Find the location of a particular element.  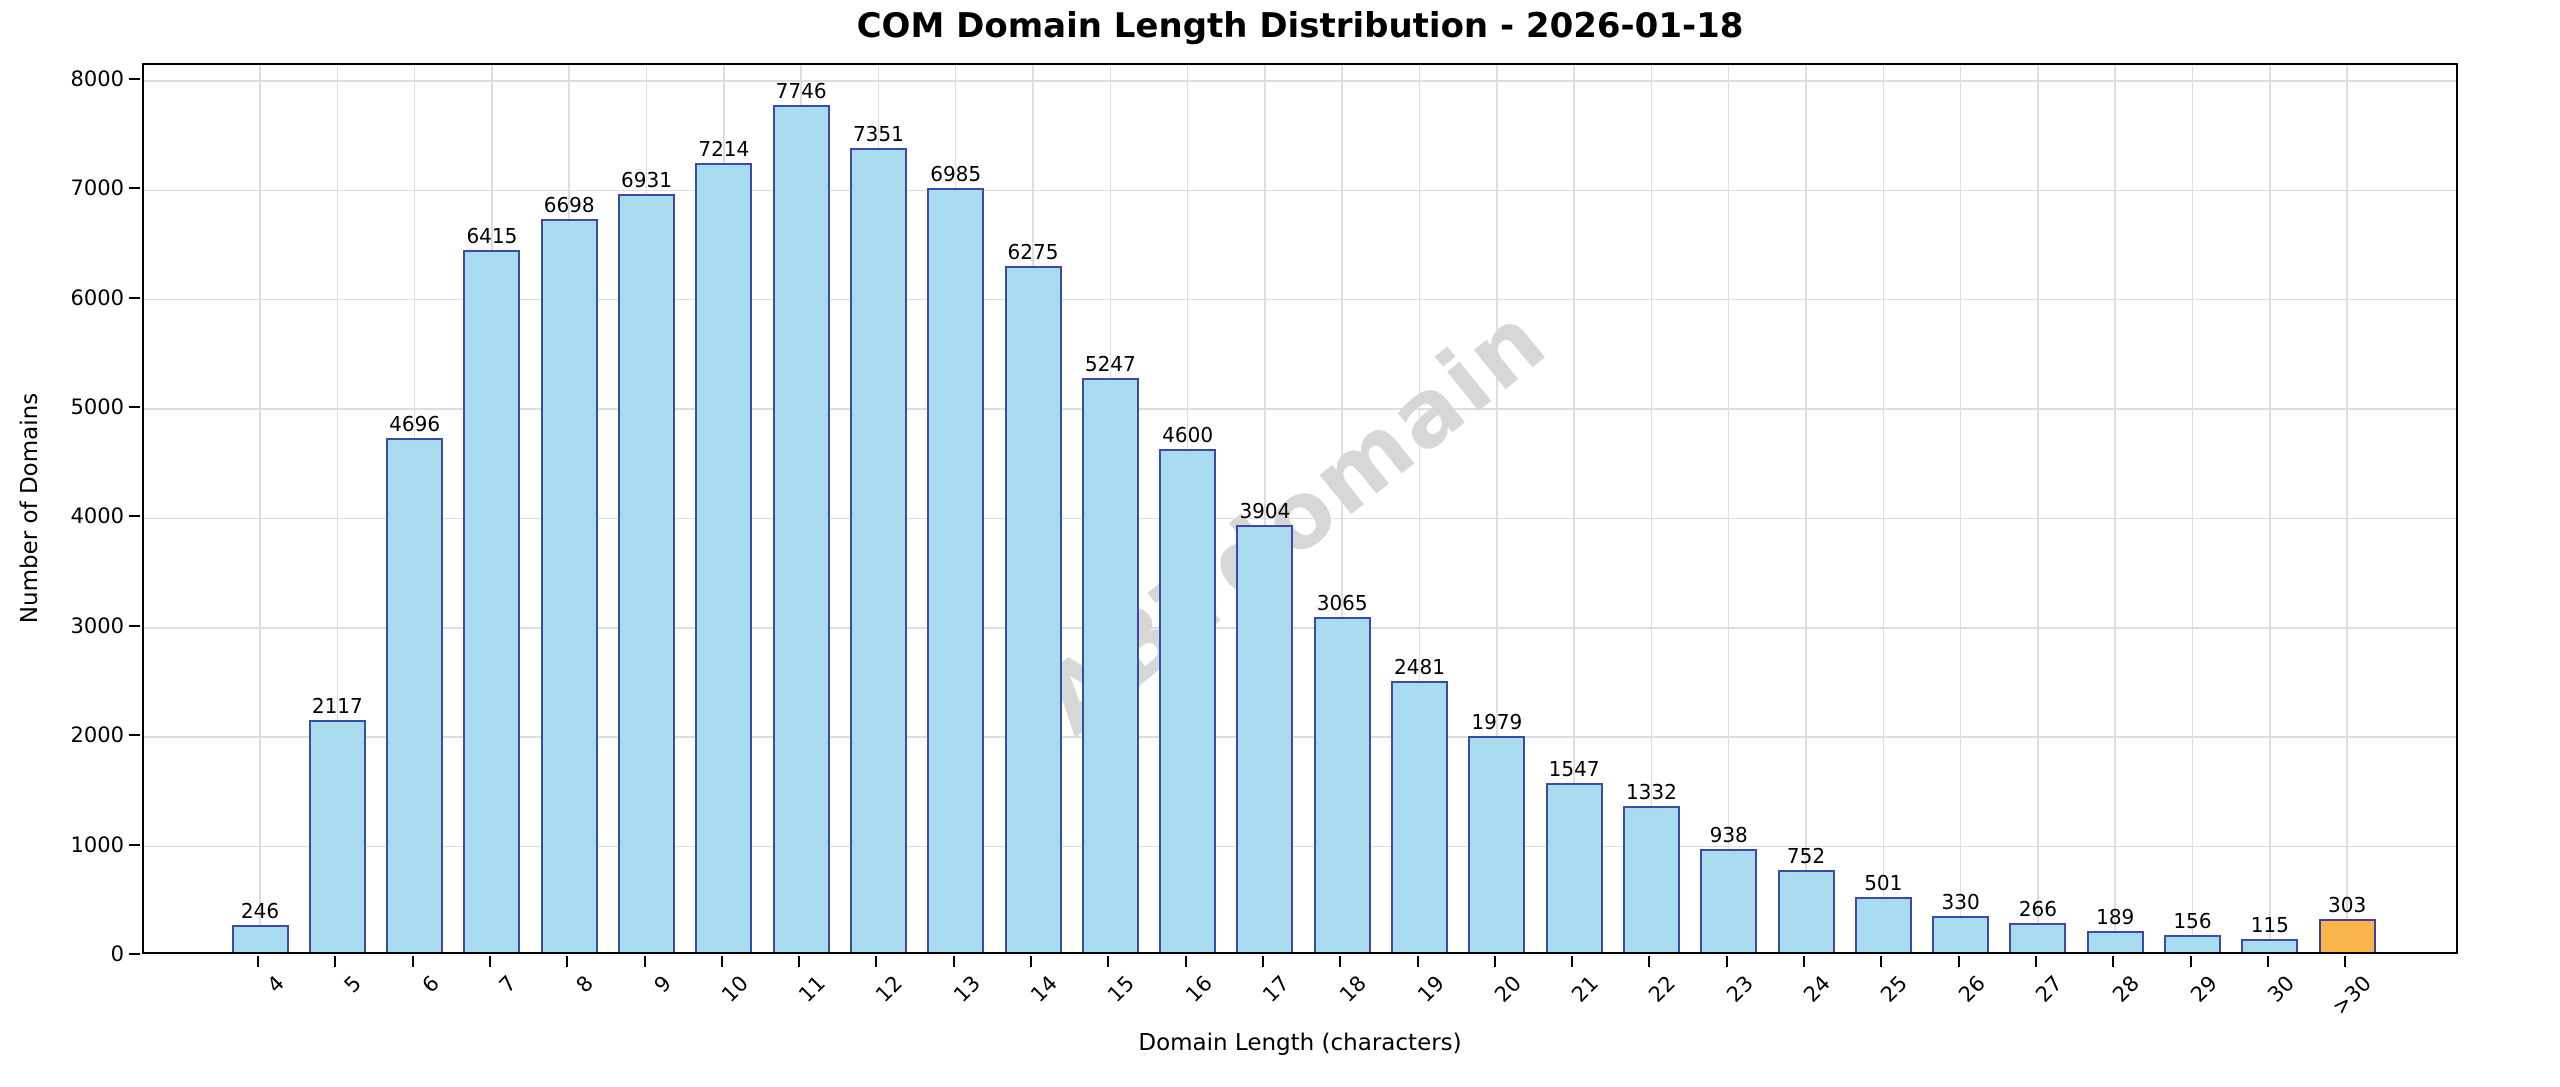

x-tick-label: 11 is located at coordinates (812, 989).